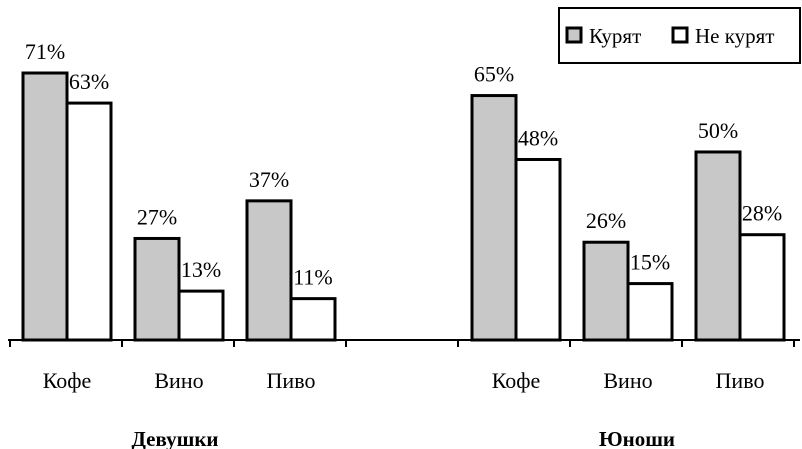 The width and height of the screenshot is (802, 449). I want to click on data-label: 63%, so click(89, 81).